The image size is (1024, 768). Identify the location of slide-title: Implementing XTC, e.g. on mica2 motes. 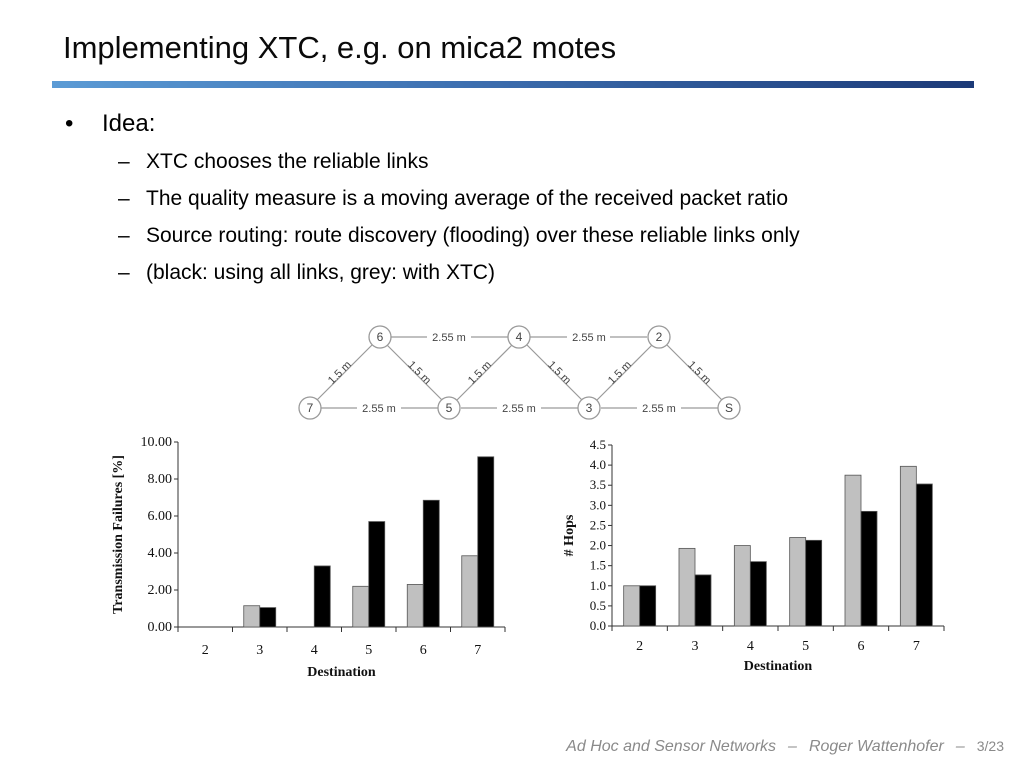
(340, 47).